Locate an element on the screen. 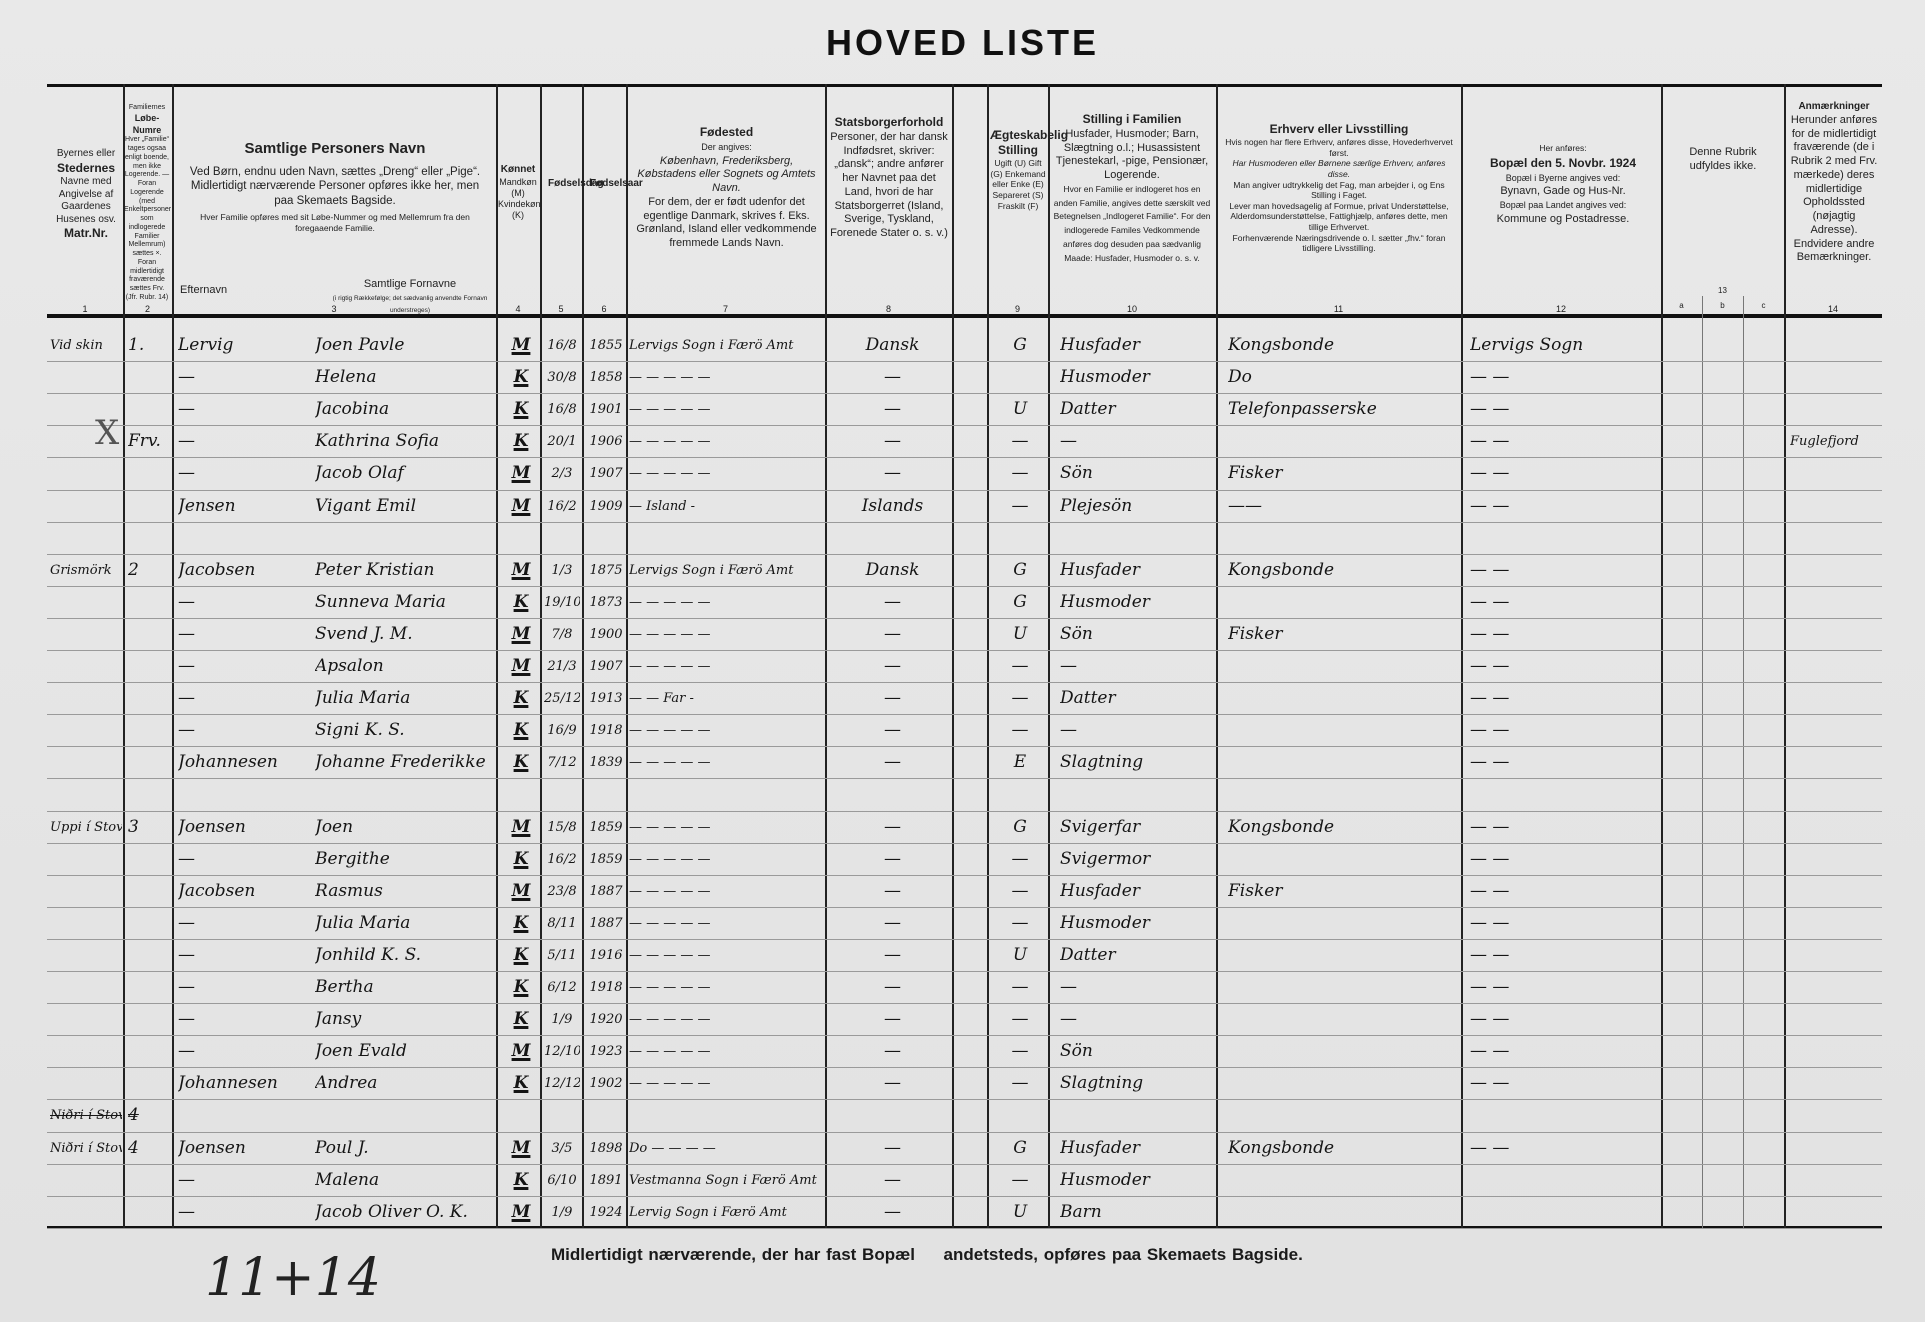  citizenship-cell: Islands is located at coordinates (892, 505).